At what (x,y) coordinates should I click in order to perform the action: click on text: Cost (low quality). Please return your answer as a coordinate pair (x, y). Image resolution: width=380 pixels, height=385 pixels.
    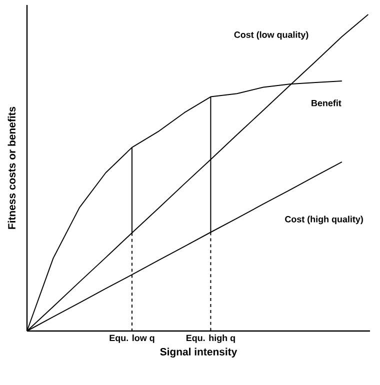
    Looking at the image, I should click on (271, 35).